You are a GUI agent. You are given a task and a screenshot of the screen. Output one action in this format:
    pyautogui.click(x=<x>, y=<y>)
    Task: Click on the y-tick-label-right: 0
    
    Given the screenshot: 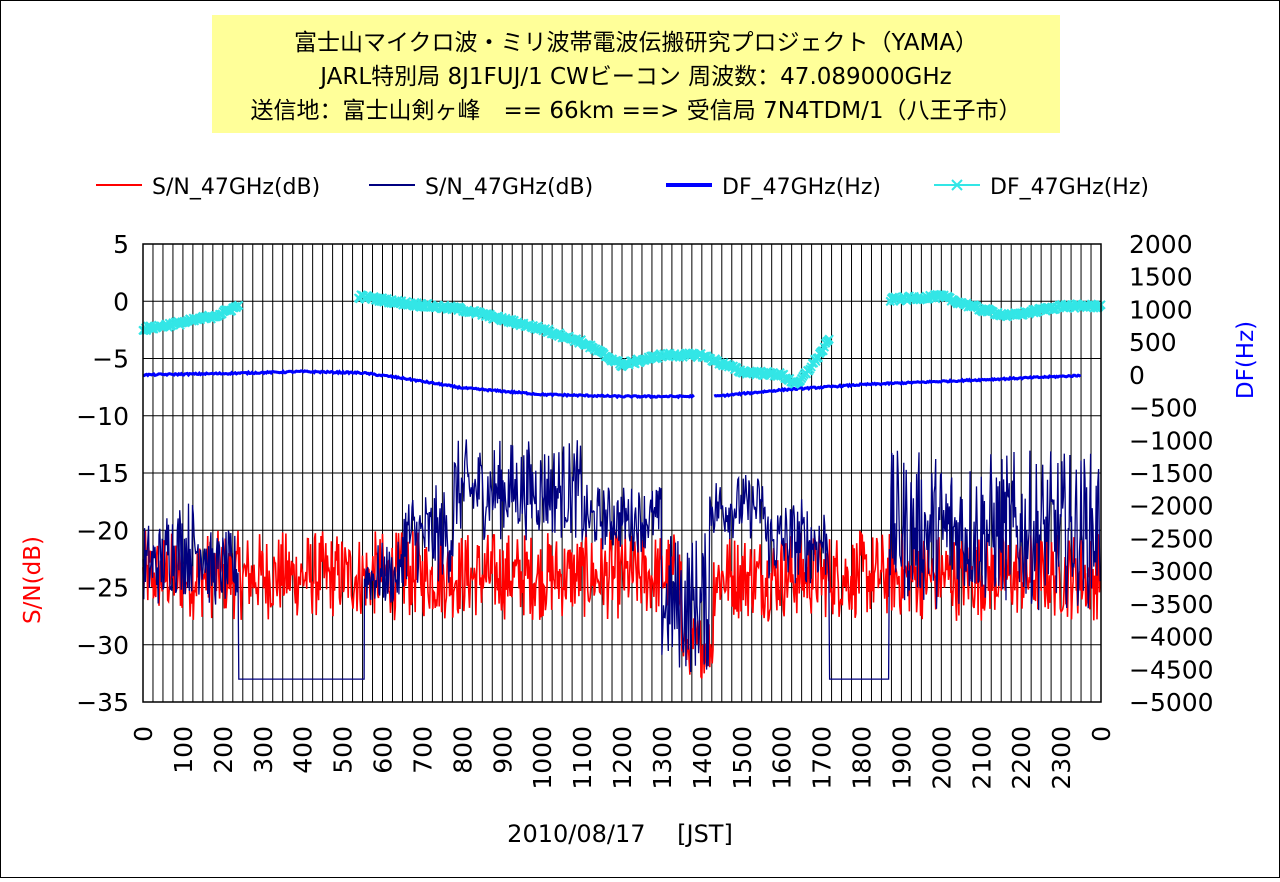 What is the action you would take?
    pyautogui.click(x=1137, y=375)
    